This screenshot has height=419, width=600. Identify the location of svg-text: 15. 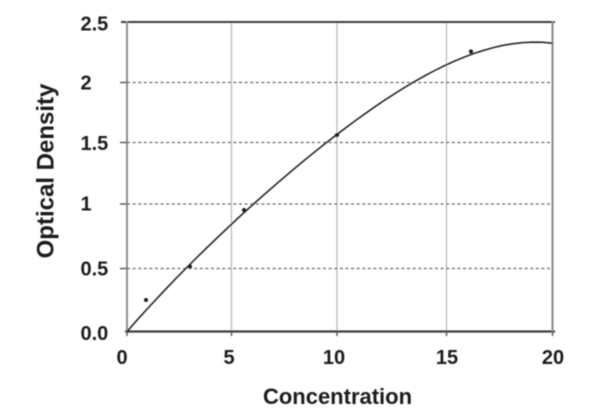
(447, 358).